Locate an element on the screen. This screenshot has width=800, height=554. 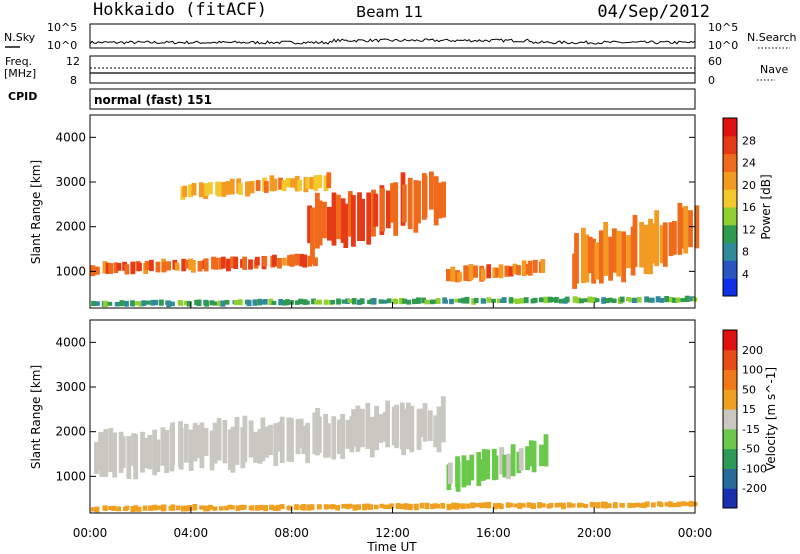
velocity-colorbar-frame is located at coordinates (730, 419).